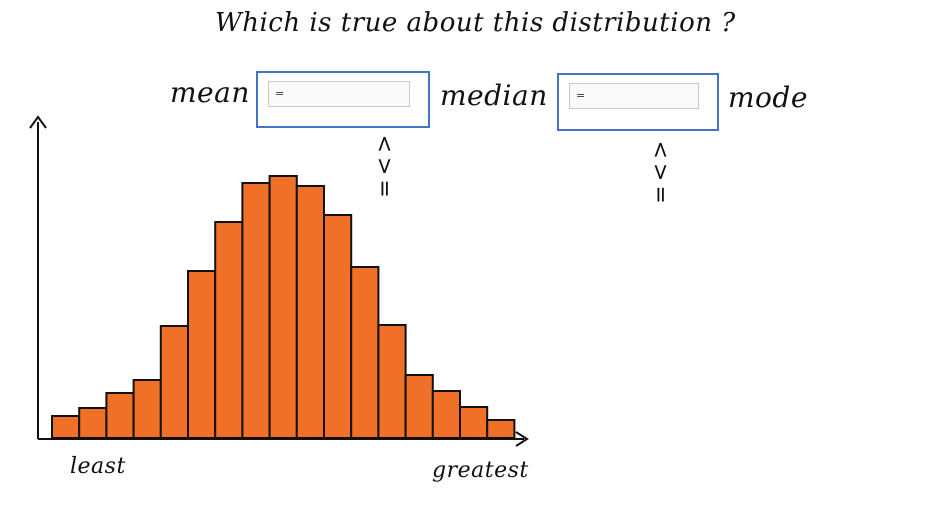 This screenshot has width=941, height=525. What do you see at coordinates (494, 95) in the screenshot?
I see `median-label: median` at bounding box center [494, 95].